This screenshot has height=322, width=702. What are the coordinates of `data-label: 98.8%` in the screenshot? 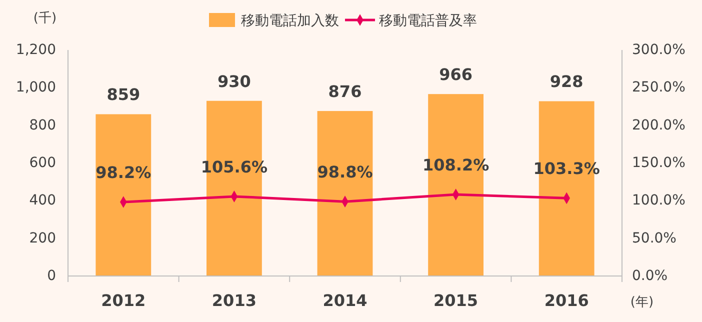 It's located at (345, 172).